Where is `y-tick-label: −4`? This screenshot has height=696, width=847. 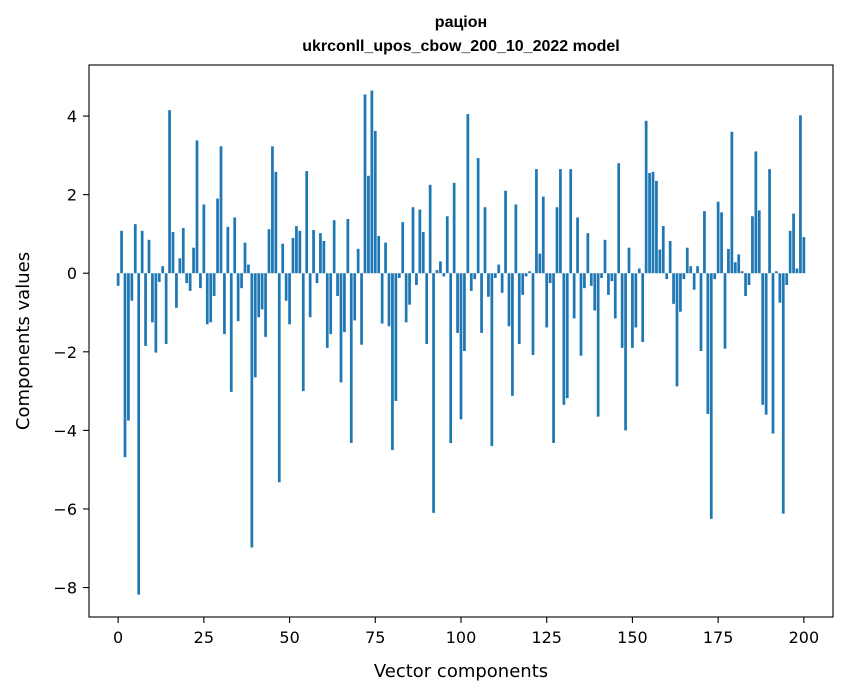
y-tick-label: −4 is located at coordinates (65, 430).